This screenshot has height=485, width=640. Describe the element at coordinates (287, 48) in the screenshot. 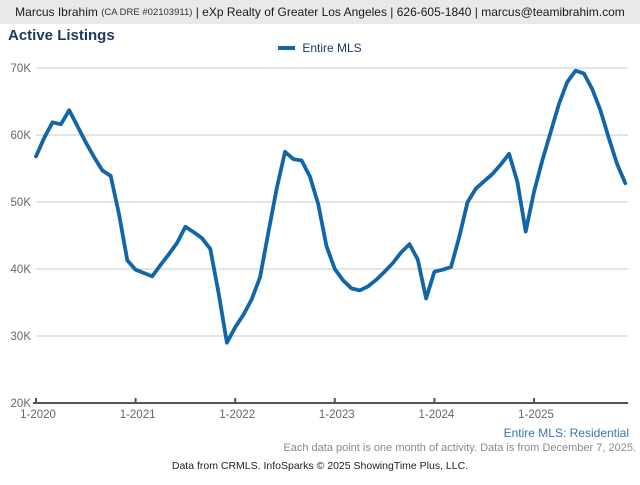

I see `legend-line-swatch` at that location.